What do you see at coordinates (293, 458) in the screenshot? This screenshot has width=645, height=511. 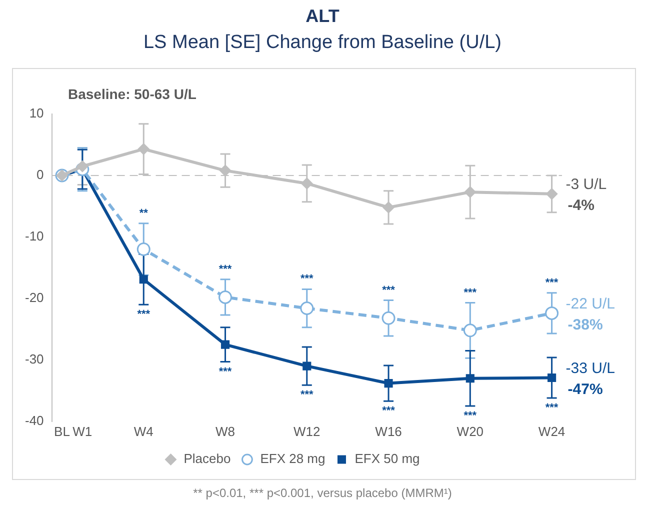 I see `legend-label: EFX 28 mg` at bounding box center [293, 458].